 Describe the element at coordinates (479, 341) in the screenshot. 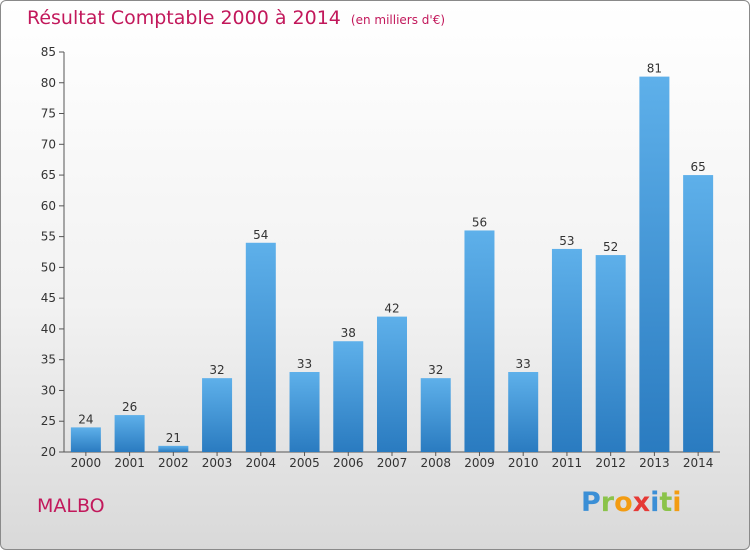

I see `bar-2009` at that location.